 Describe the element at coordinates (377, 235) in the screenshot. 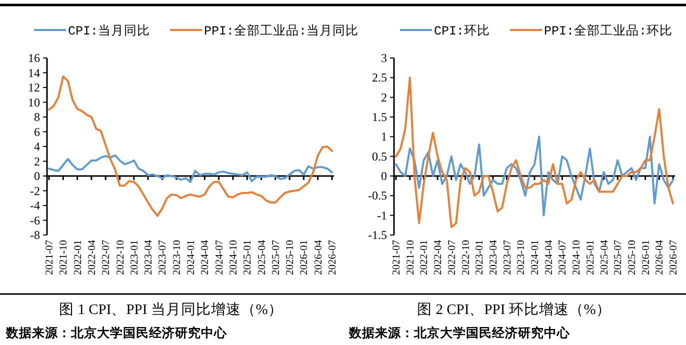

I see `y-tick-label: -1.5` at that location.